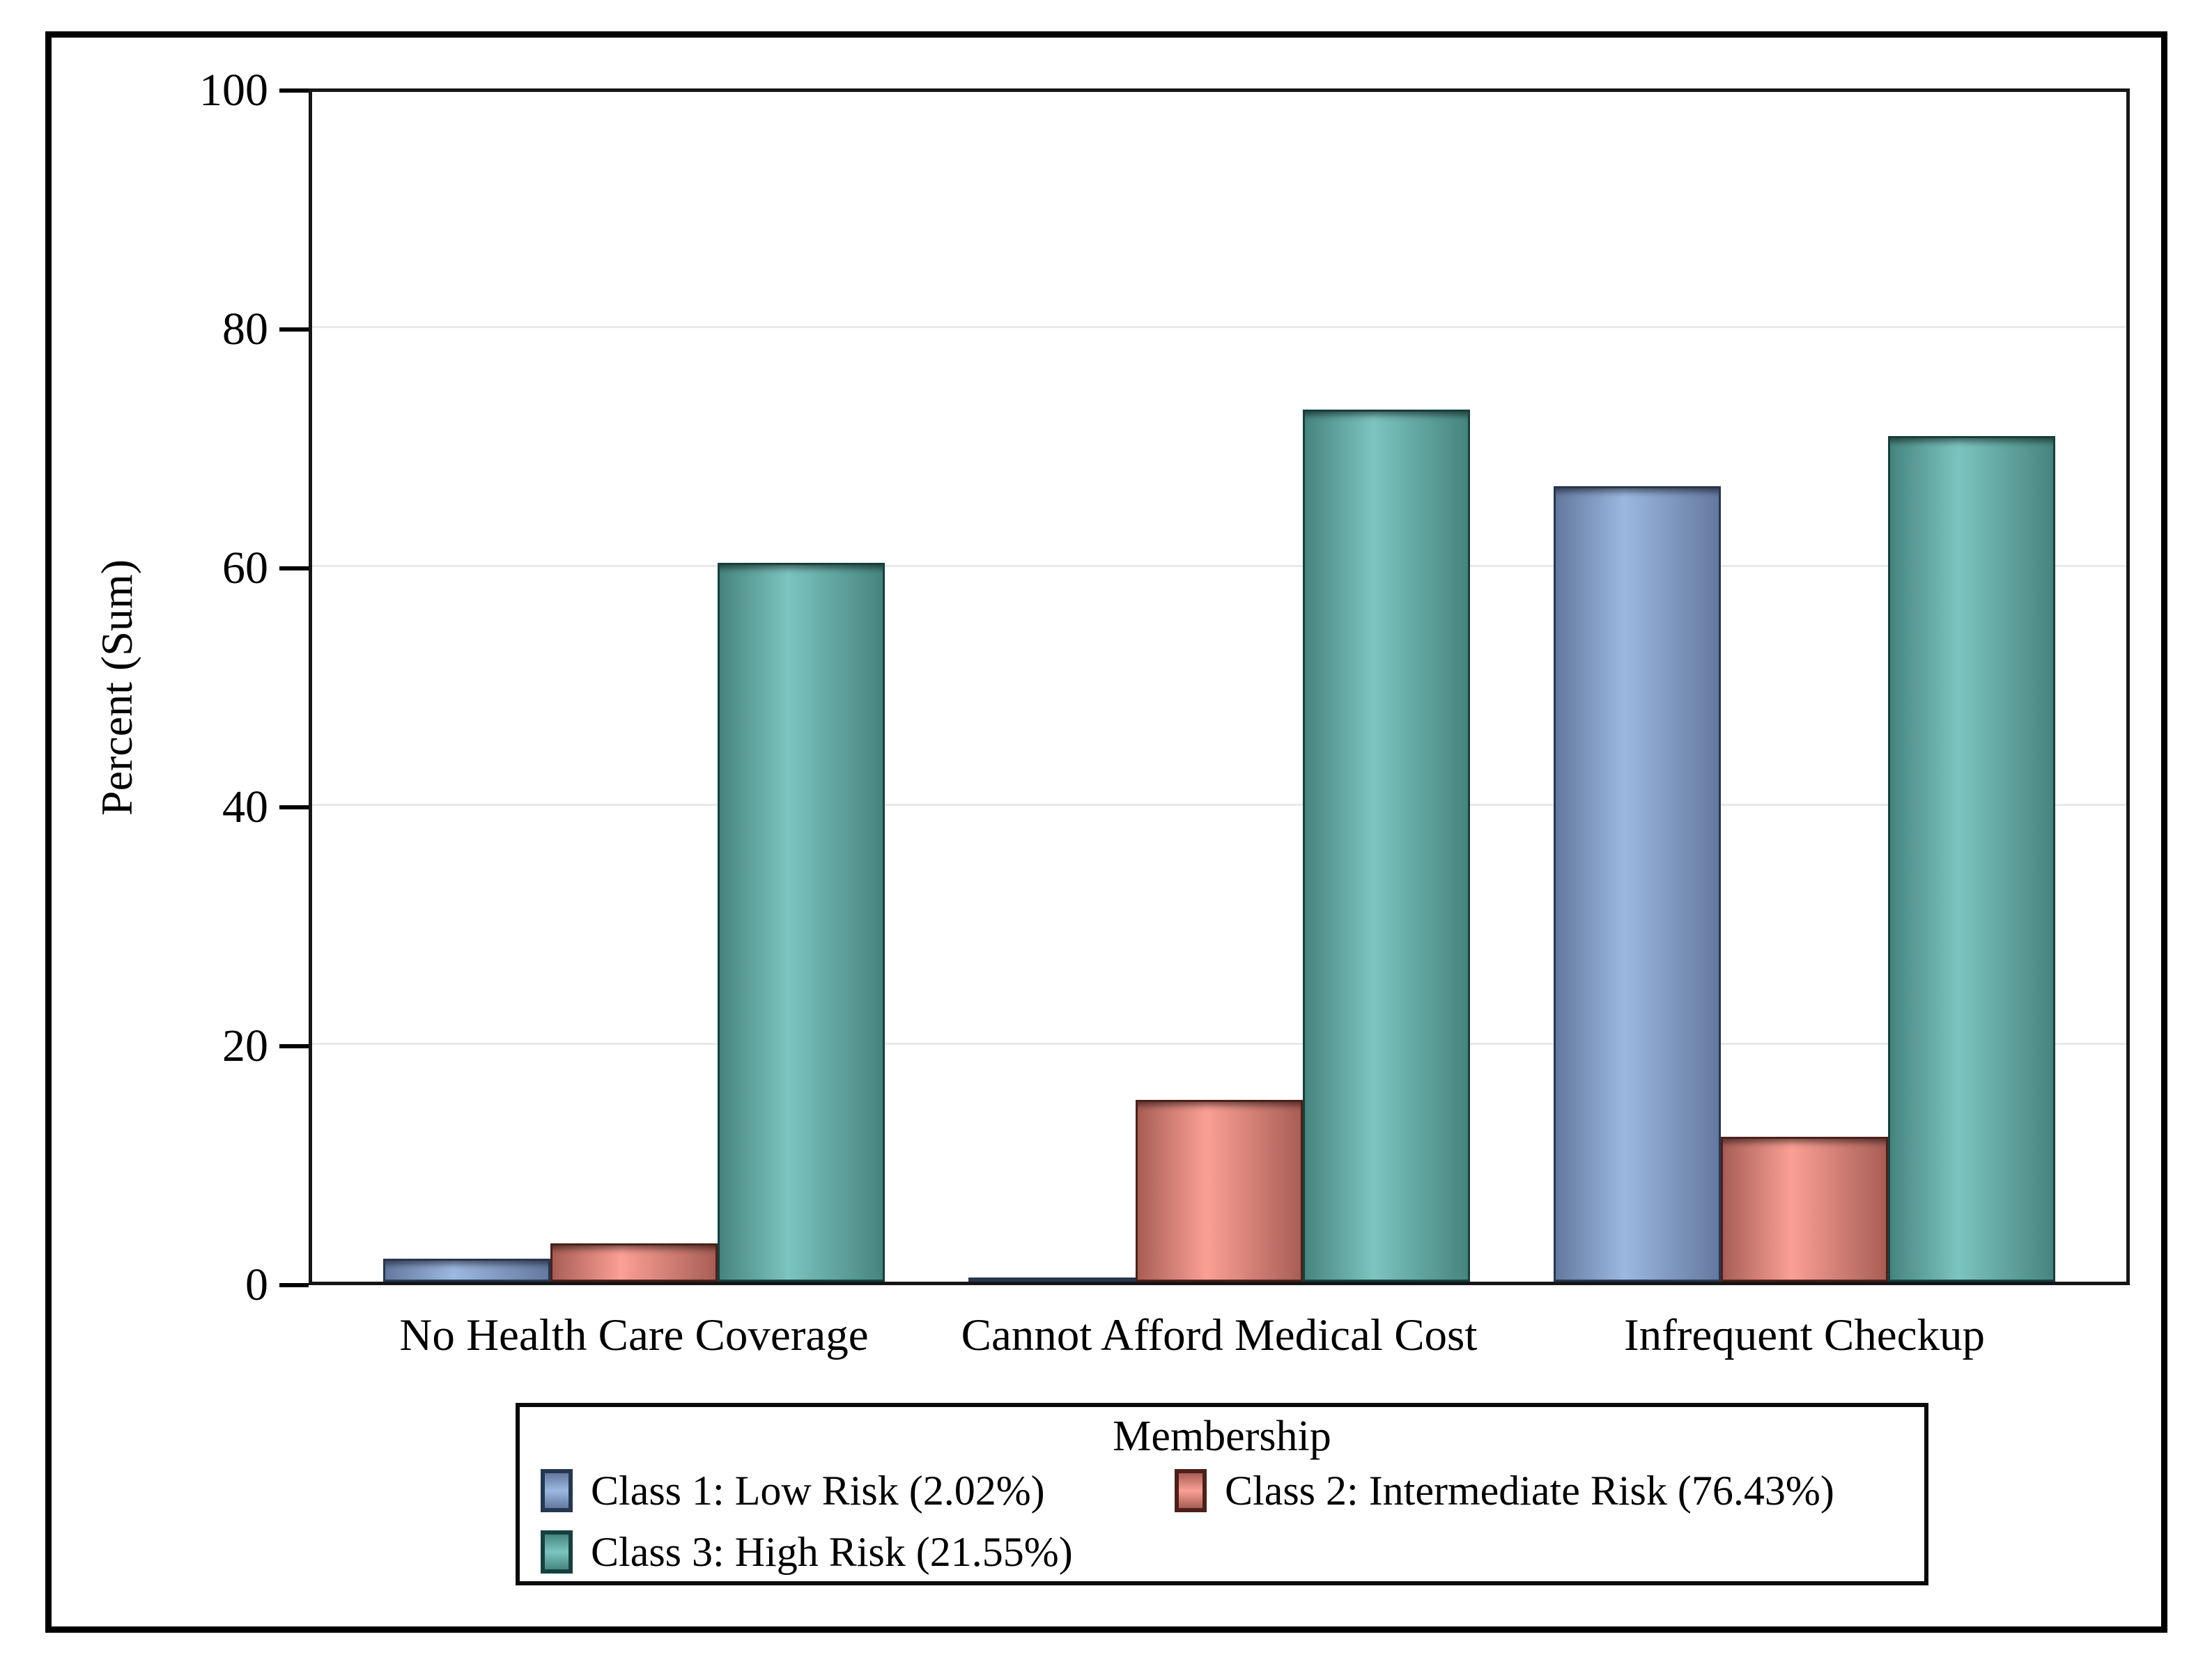  What do you see at coordinates (116, 687) in the screenshot?
I see `y-axis-title: Percent (Sum)` at bounding box center [116, 687].